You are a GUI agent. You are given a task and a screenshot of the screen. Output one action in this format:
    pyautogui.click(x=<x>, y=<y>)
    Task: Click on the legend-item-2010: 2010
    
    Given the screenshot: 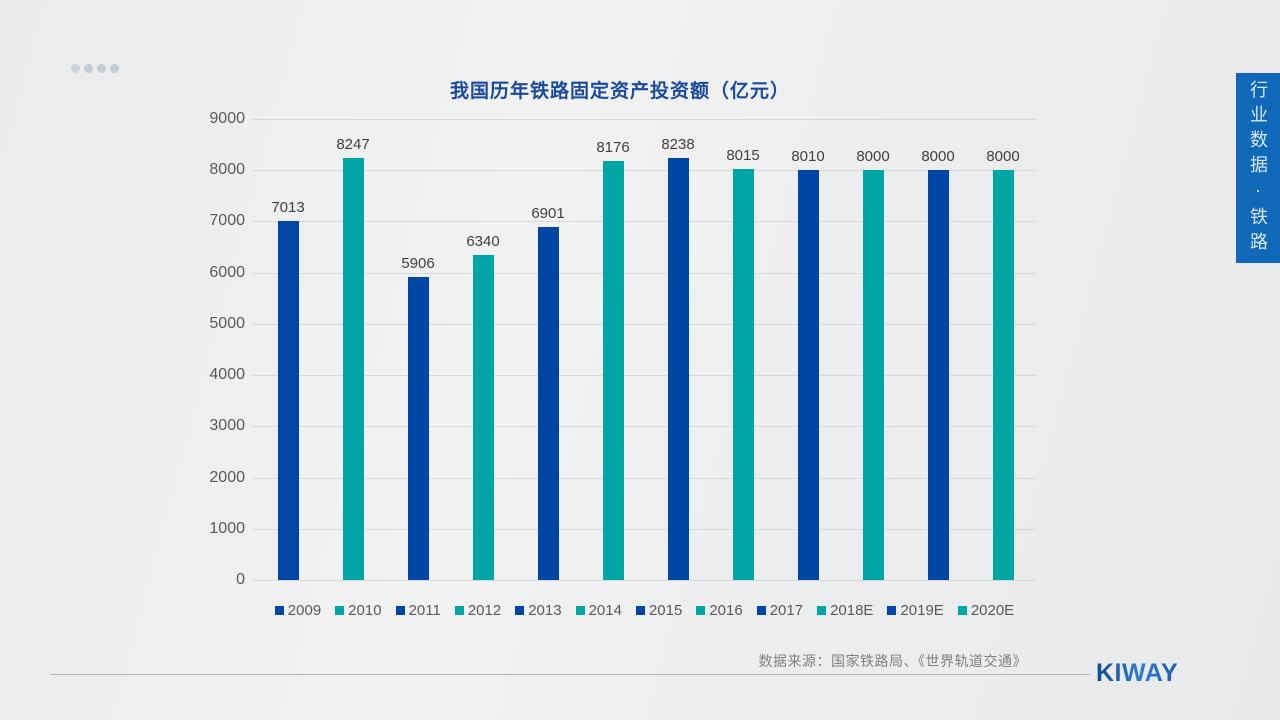 What is the action you would take?
    pyautogui.click(x=358, y=610)
    